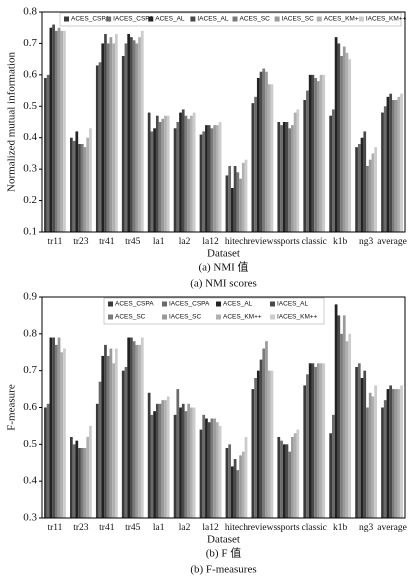 This screenshot has width=411, height=580. What do you see at coordinates (54, 528) in the screenshot?
I see `x-tick-label: tr11` at bounding box center [54, 528].